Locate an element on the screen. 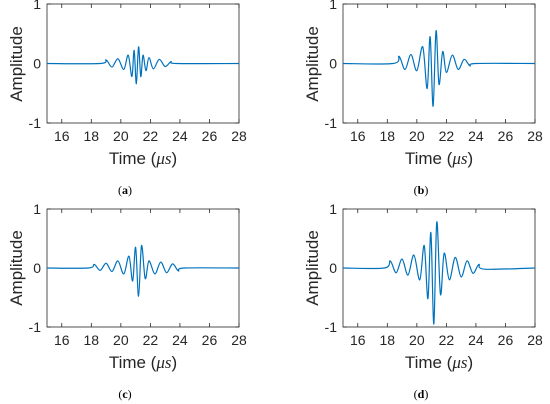  panel-label: (d) is located at coordinates (421, 394).